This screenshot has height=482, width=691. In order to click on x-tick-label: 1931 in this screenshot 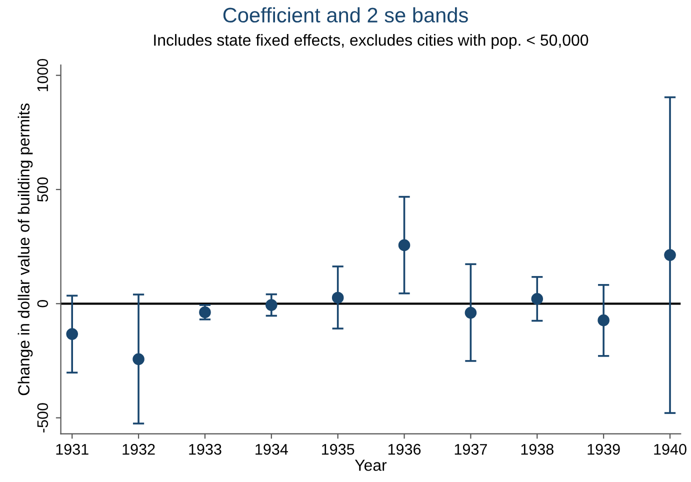, I will do `click(72, 449)`.